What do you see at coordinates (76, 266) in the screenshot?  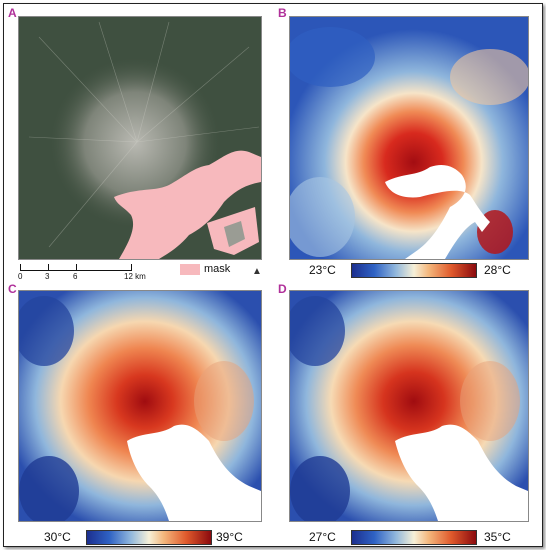 I see `scale-bar` at bounding box center [76, 266].